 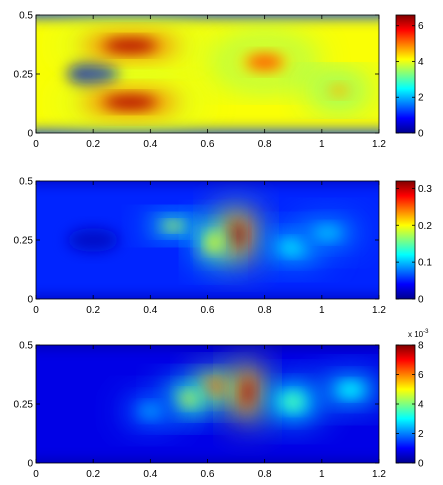 I want to click on colorbar-tick-label: 8, so click(x=421, y=346).